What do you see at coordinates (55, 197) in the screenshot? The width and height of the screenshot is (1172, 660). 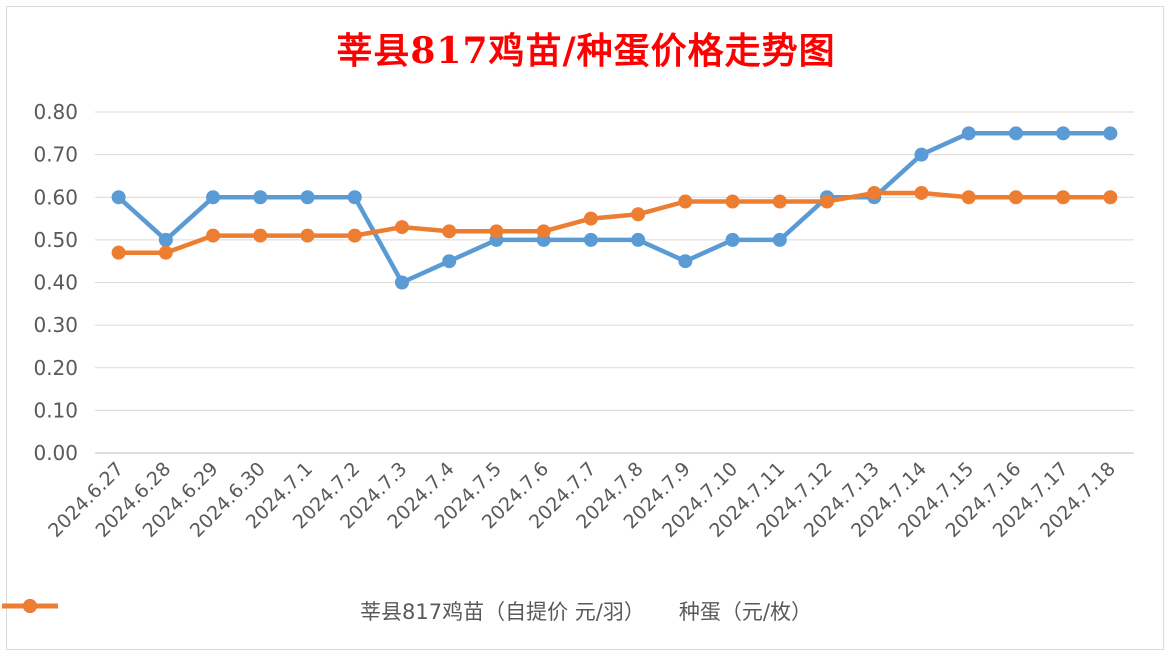 I see `y-tick-label: 0.60` at bounding box center [55, 197].